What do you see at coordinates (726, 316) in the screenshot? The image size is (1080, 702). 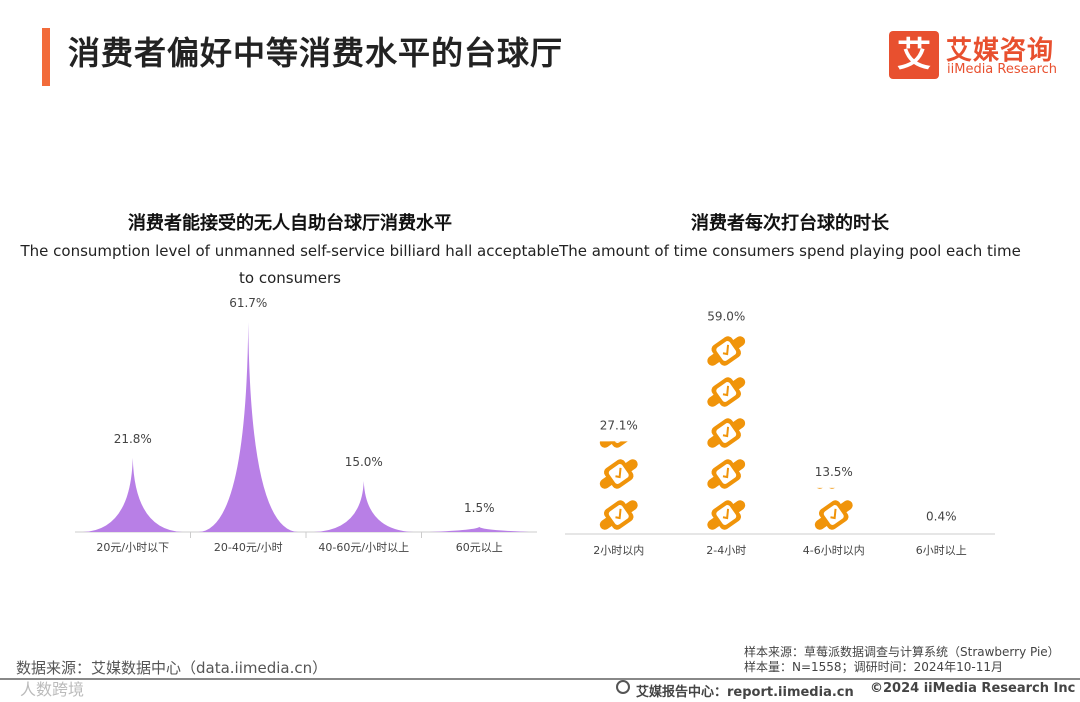 I see `chart2-value-label: 59.0%` at bounding box center [726, 316].